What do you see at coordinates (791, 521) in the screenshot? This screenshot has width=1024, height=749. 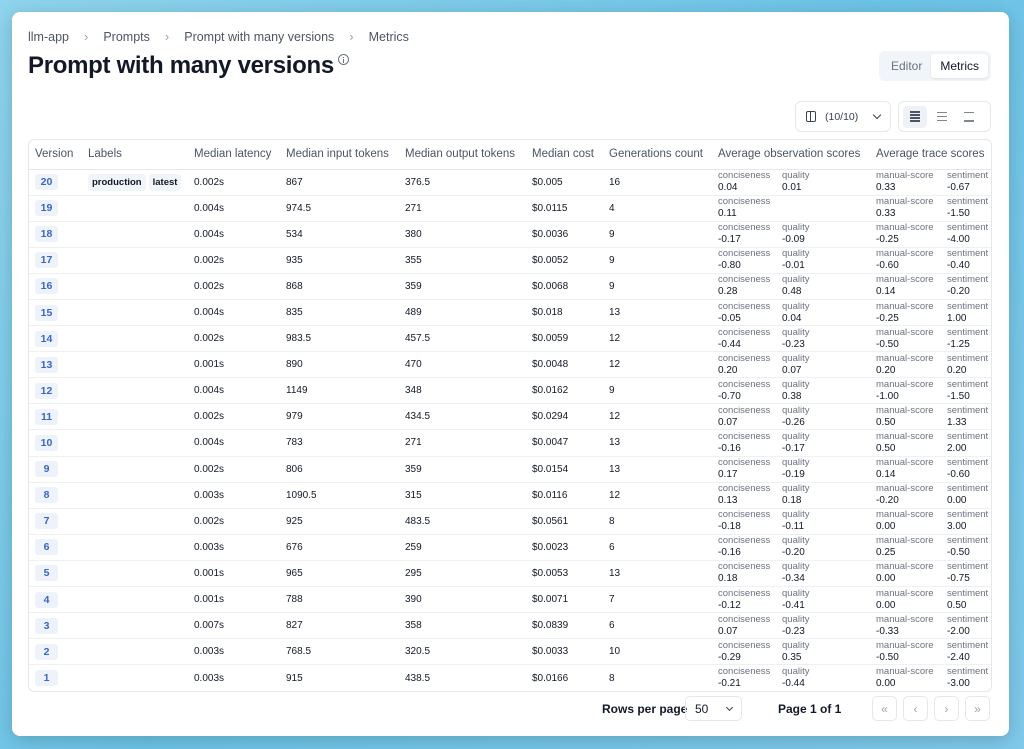 I see `cell-avg-observation-scores: conciseness -0.18 quality -0.11` at bounding box center [791, 521].